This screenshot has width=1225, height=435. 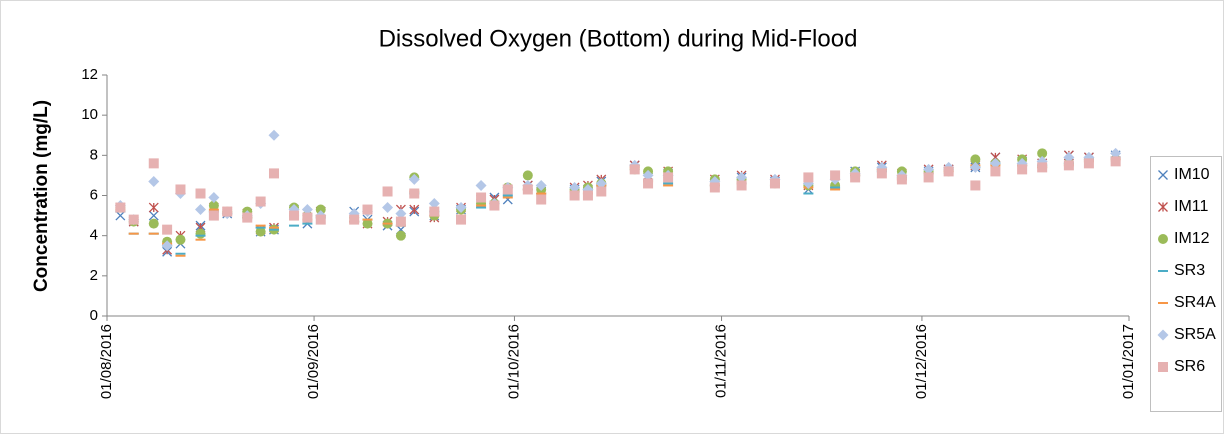 I want to click on y-tick-label: 4, so click(x=94, y=235).